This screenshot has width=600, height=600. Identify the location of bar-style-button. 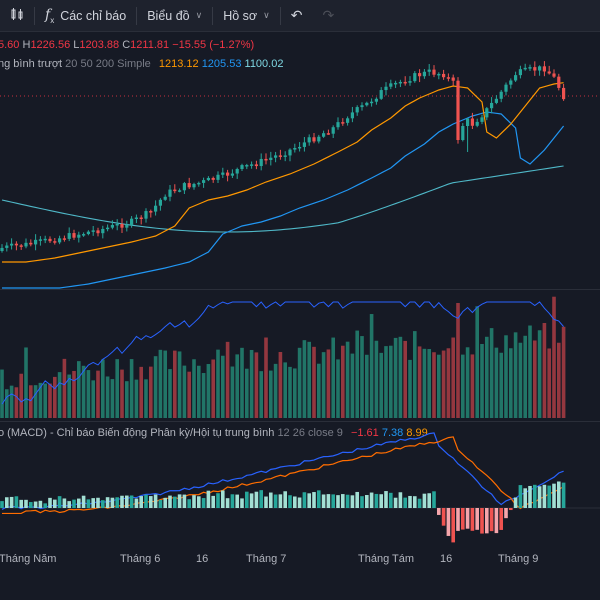
(17, 16).